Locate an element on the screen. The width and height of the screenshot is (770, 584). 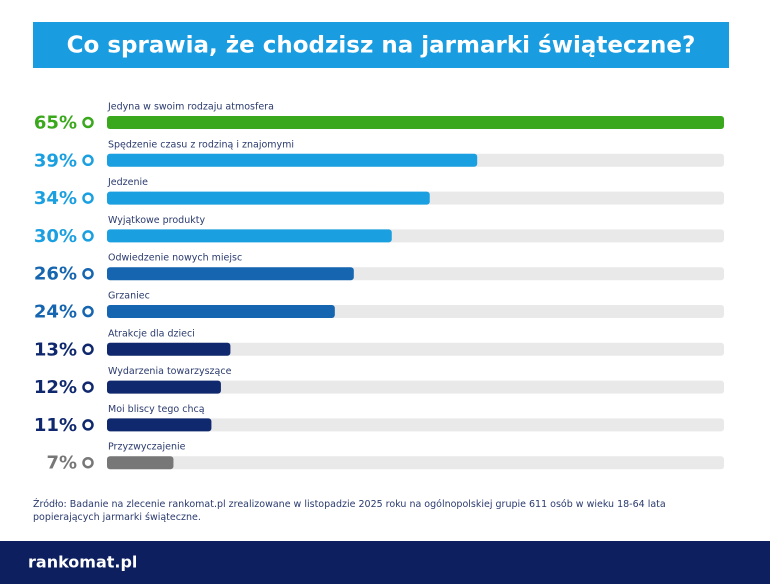
category-label: Grzaniec is located at coordinates (129, 296).